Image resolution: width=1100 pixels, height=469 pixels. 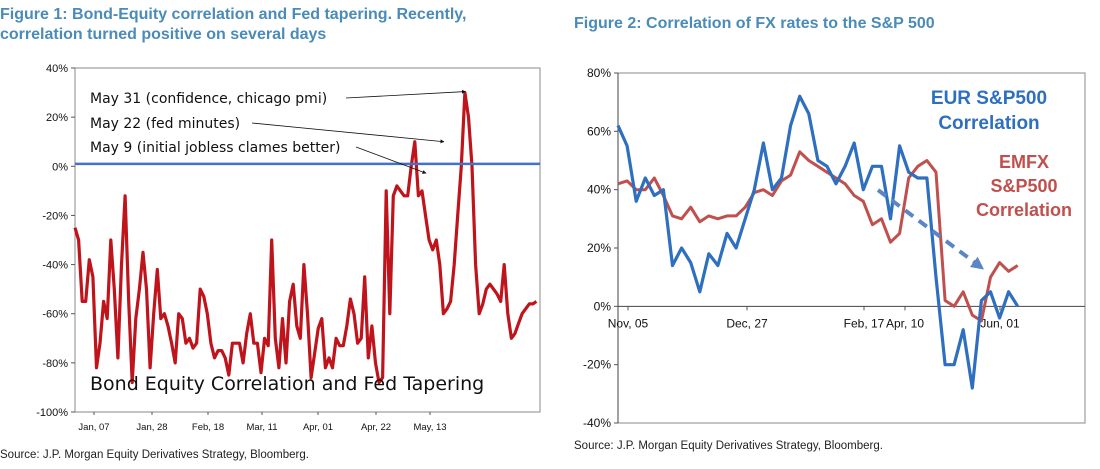 I want to click on figure2-emfx-series-label: S&P500, so click(x=1023, y=186).